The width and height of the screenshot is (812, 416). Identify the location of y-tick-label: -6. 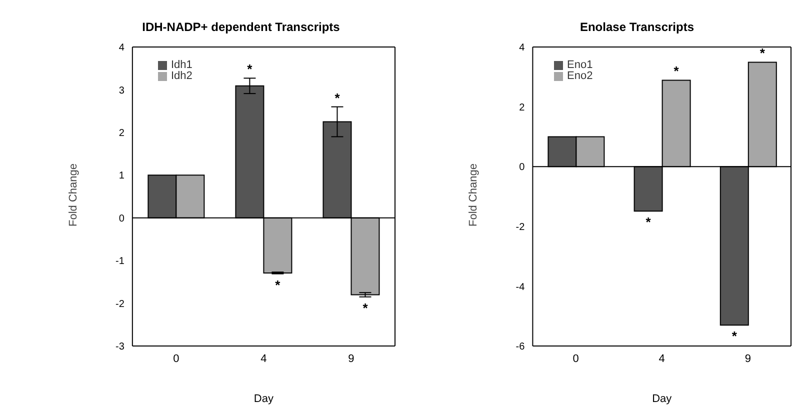
(521, 347).